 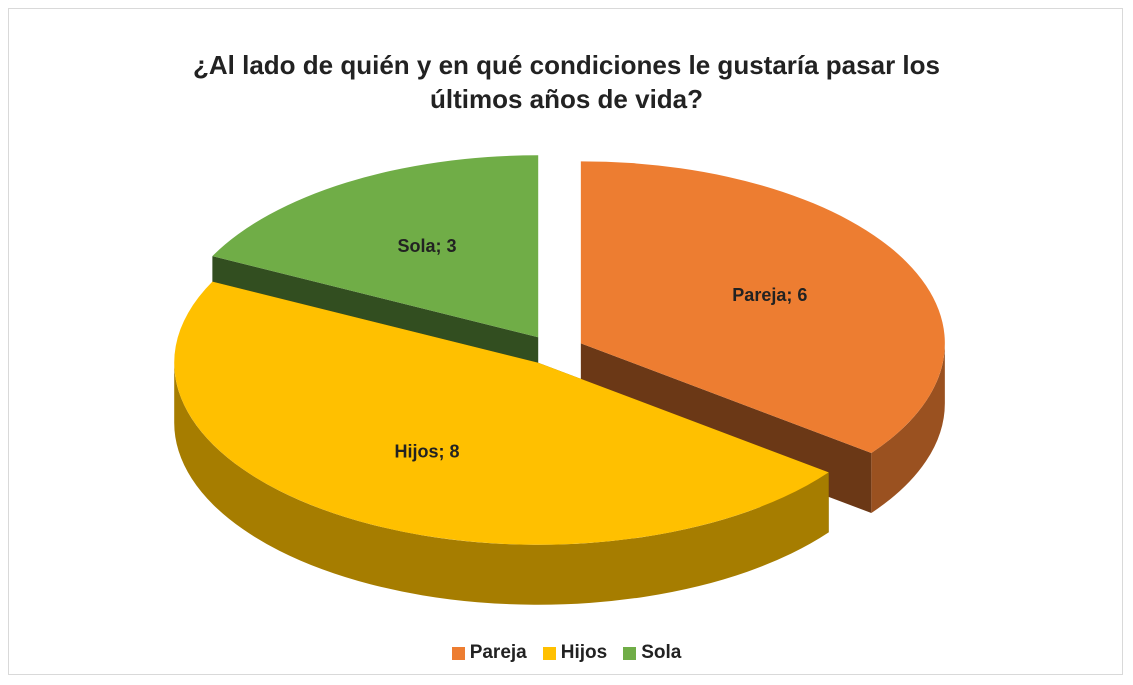 I want to click on slice-wall, so click(x=908, y=428).